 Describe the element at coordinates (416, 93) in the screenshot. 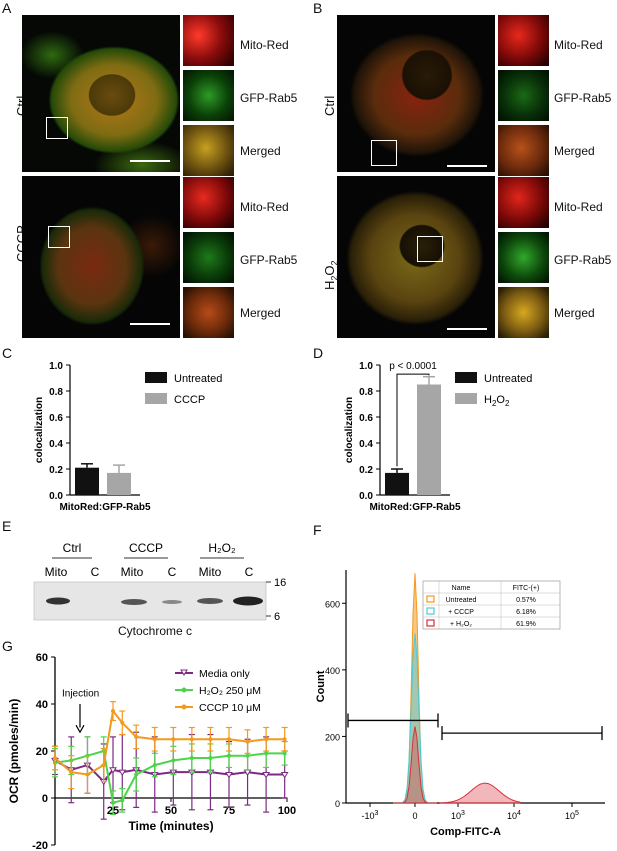

I see `micrograph-b-ctrl` at that location.